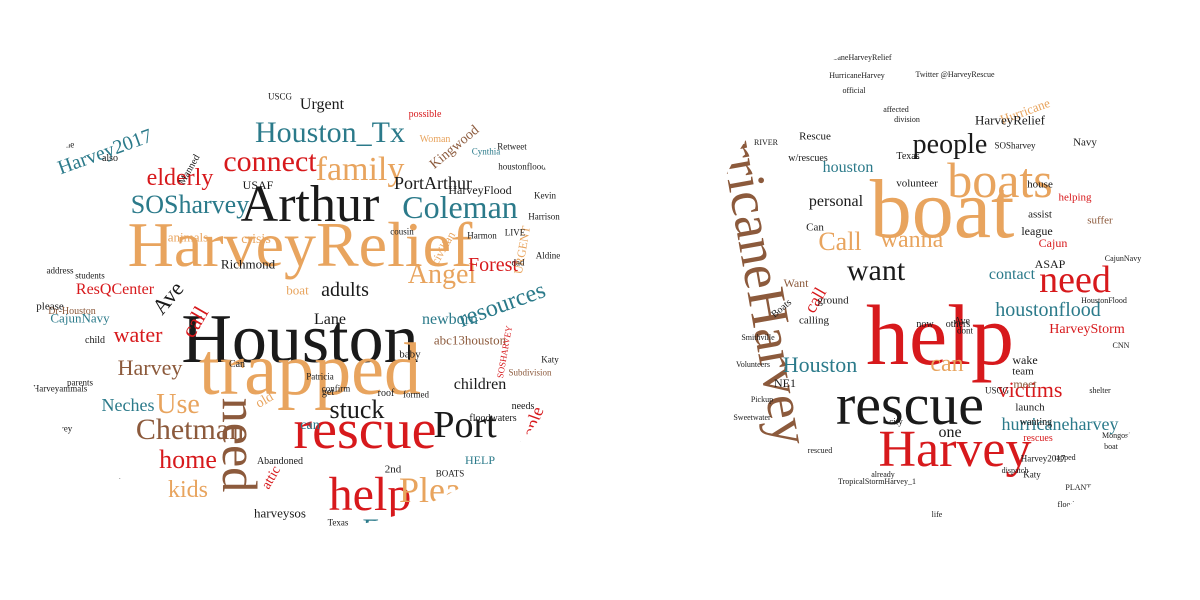 The image size is (1200, 600). Describe the element at coordinates (1015, 470) in the screenshot. I see `cloud-word: dispatch` at that location.